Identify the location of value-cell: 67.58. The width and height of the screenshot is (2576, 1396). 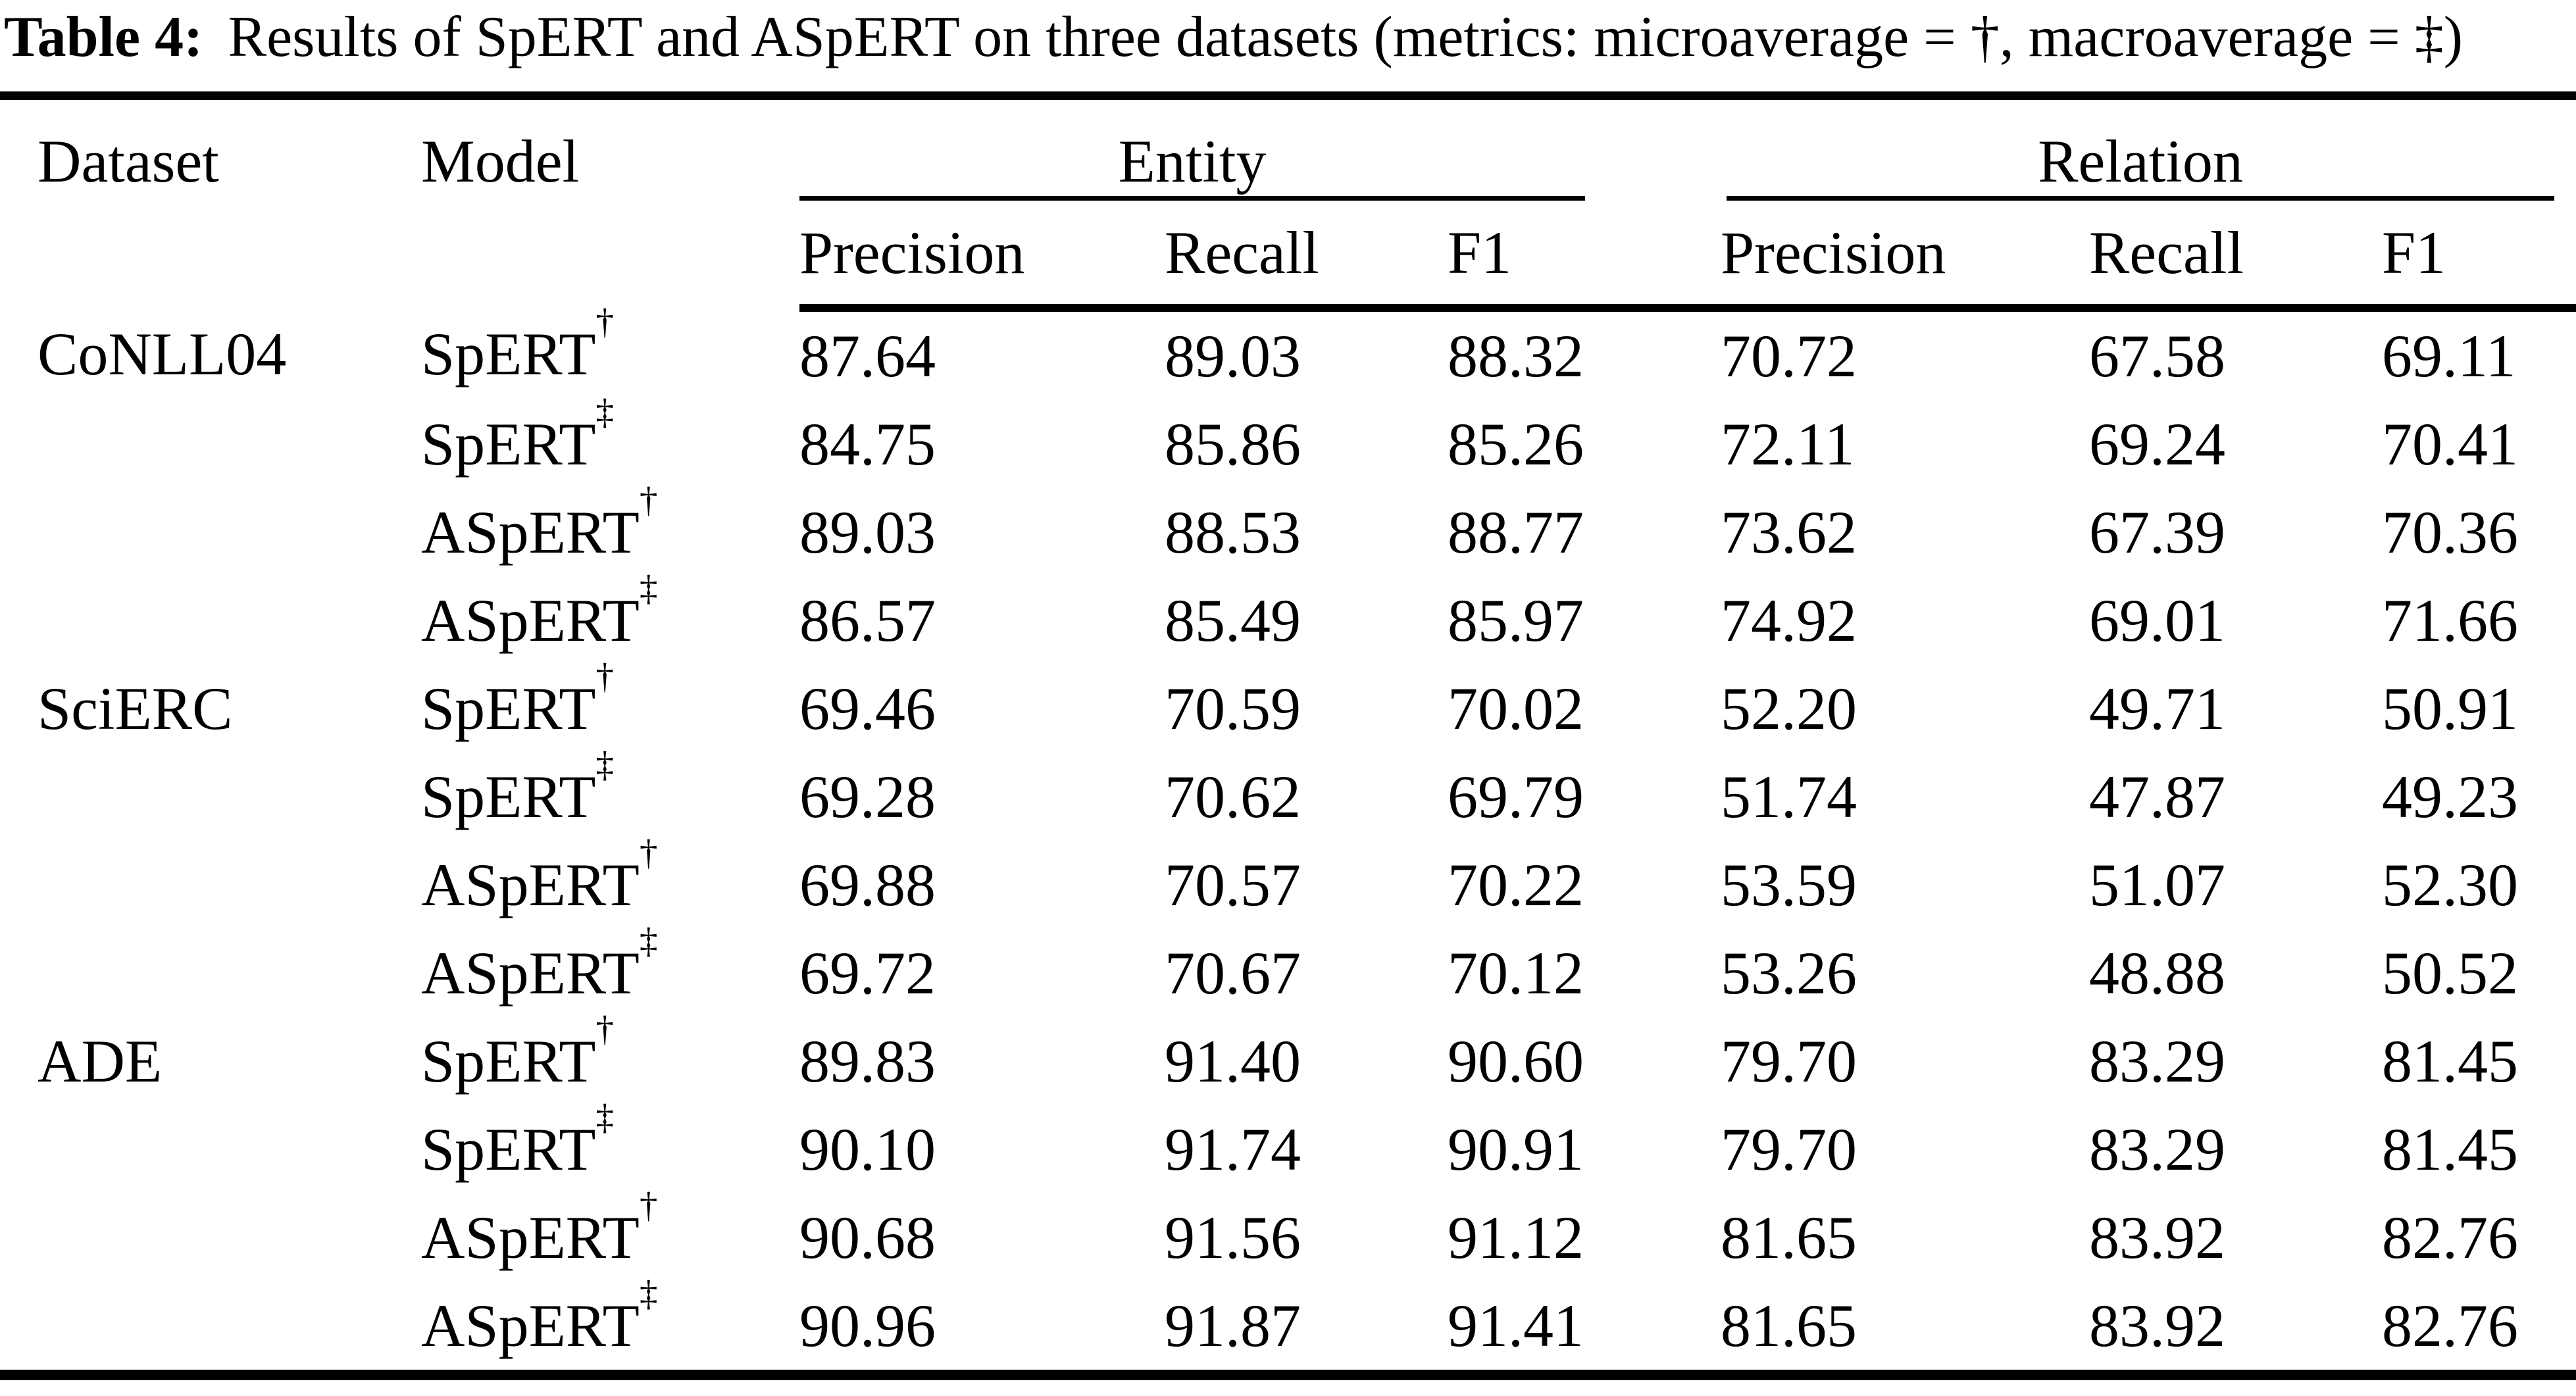
(2157, 355).